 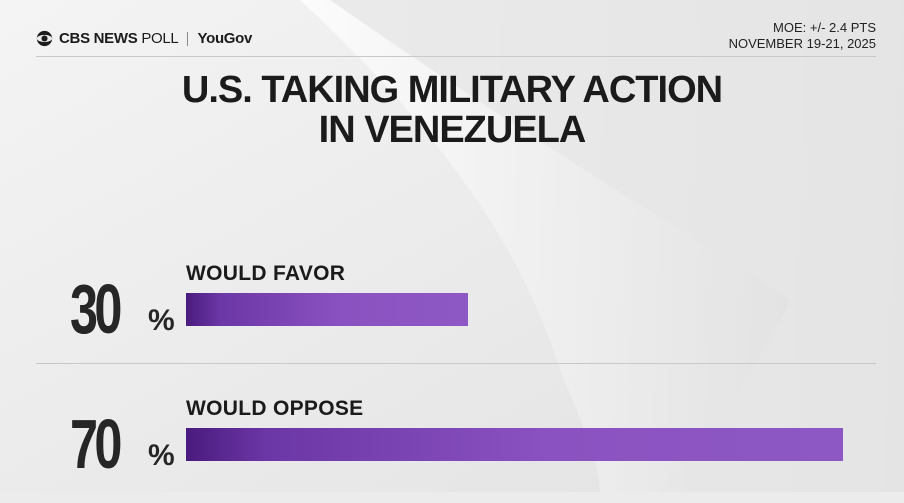 I want to click on value-label: 30, so click(x=96, y=309).